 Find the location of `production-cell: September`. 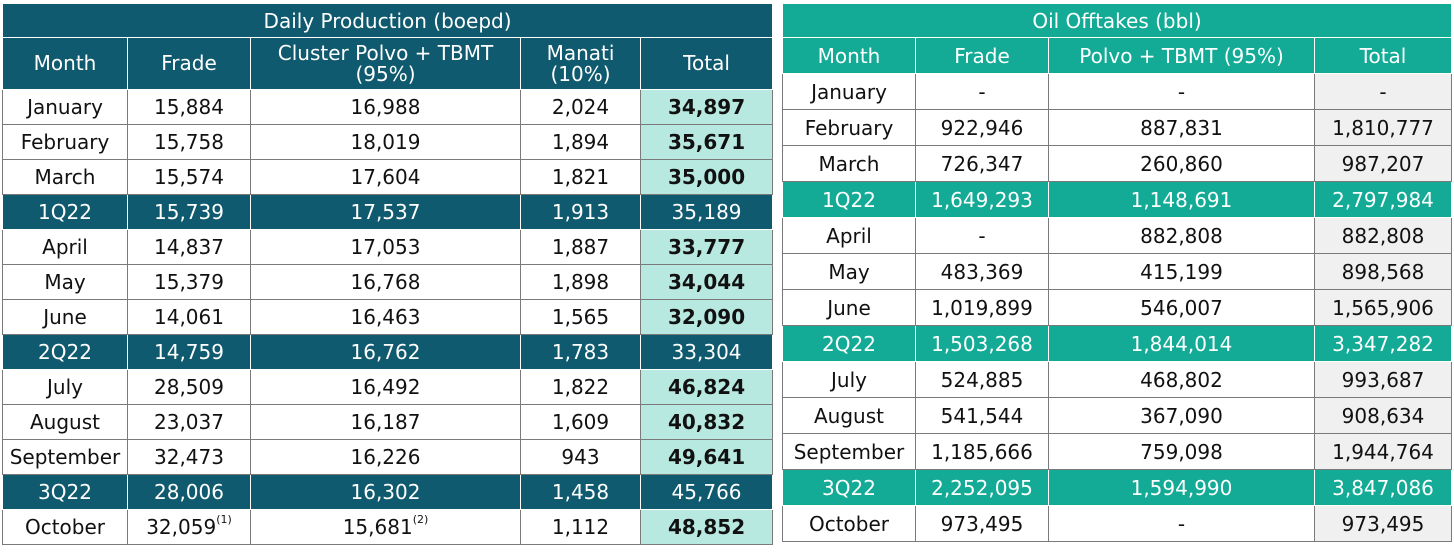

production-cell: September is located at coordinates (65, 457).